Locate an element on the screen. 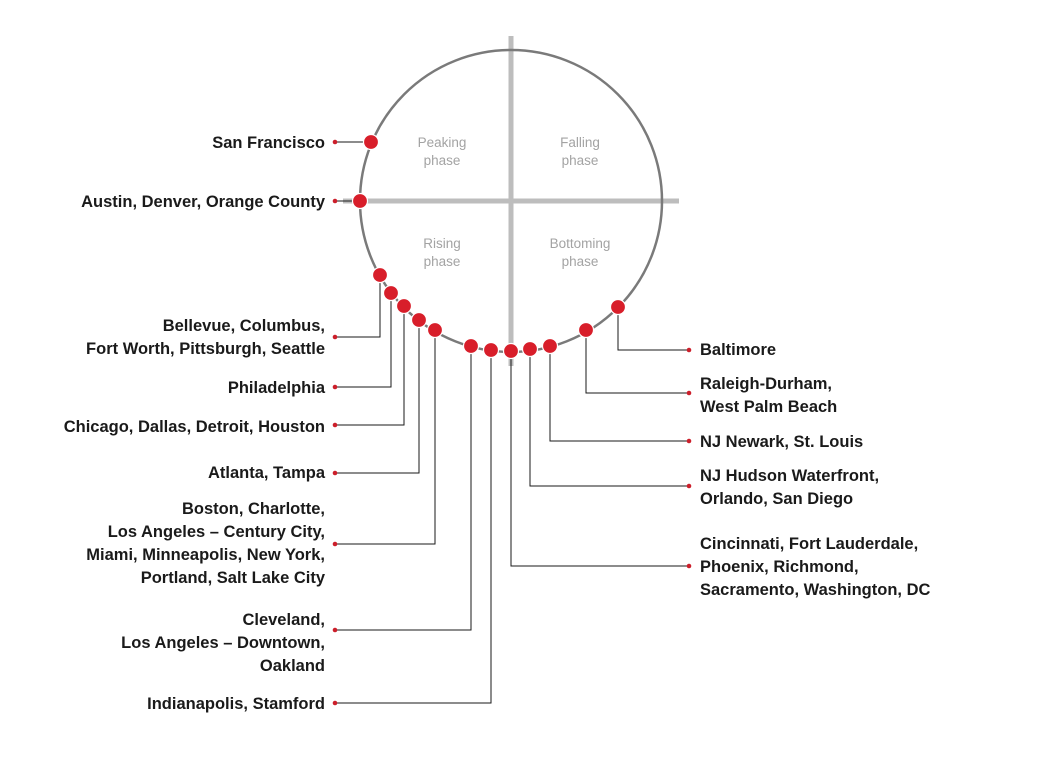 This screenshot has height=773, width=1058. market-label-line: Portland, Salt Lake City is located at coordinates (233, 578).